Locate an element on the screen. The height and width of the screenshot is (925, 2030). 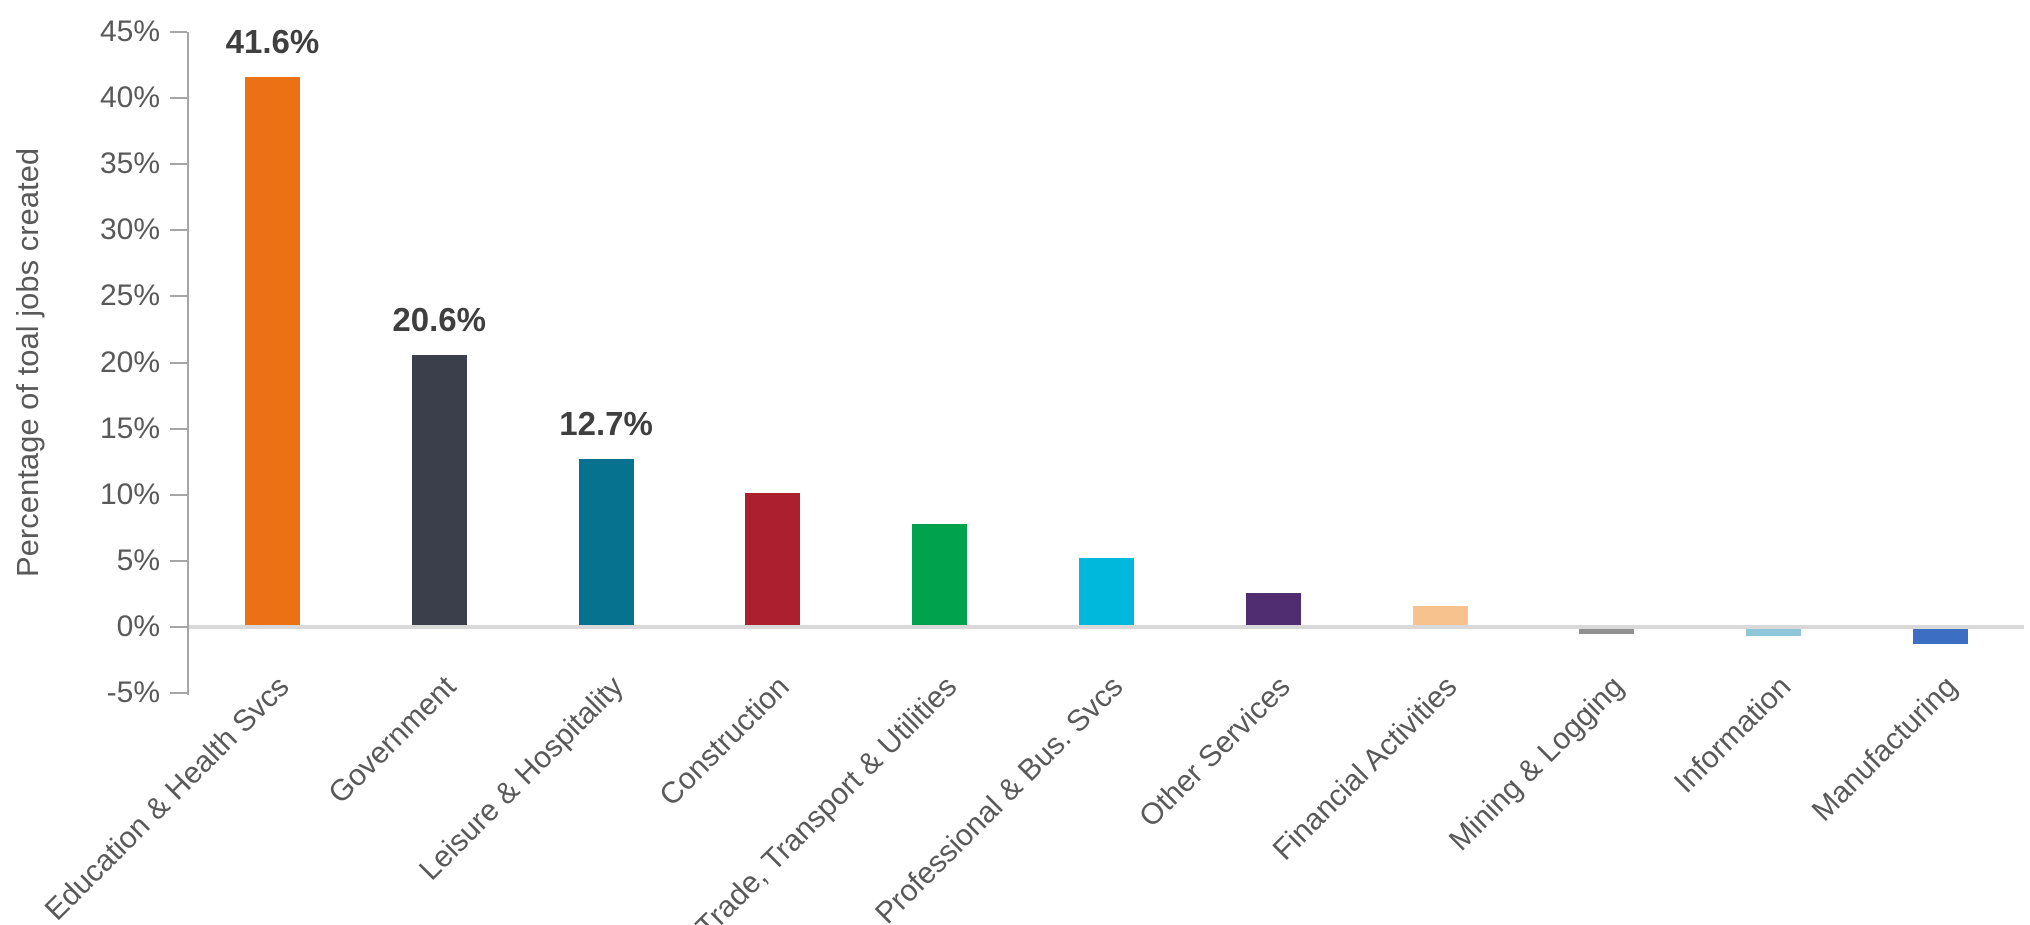
y-tick-label: 25% is located at coordinates (129, 296).